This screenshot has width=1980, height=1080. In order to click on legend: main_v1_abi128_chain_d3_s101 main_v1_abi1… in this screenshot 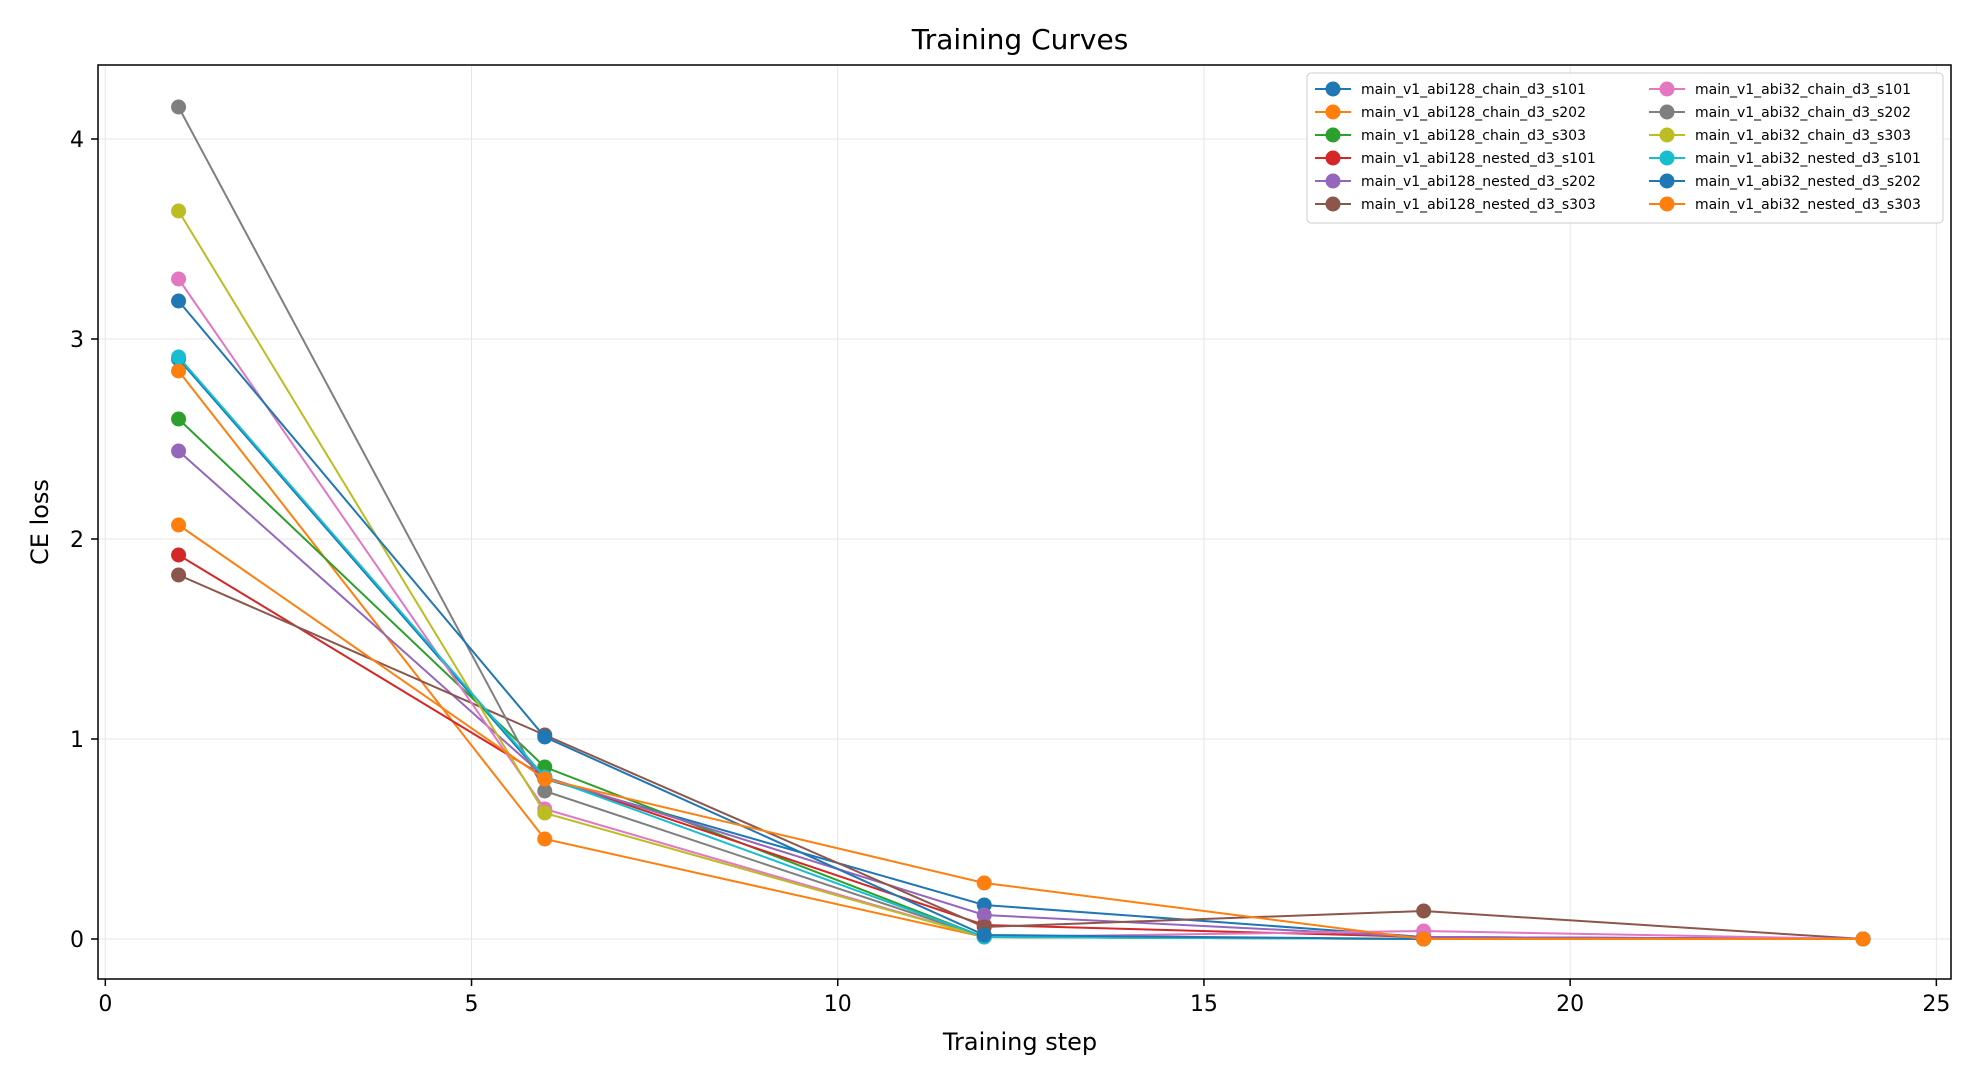, I will do `click(1625, 148)`.